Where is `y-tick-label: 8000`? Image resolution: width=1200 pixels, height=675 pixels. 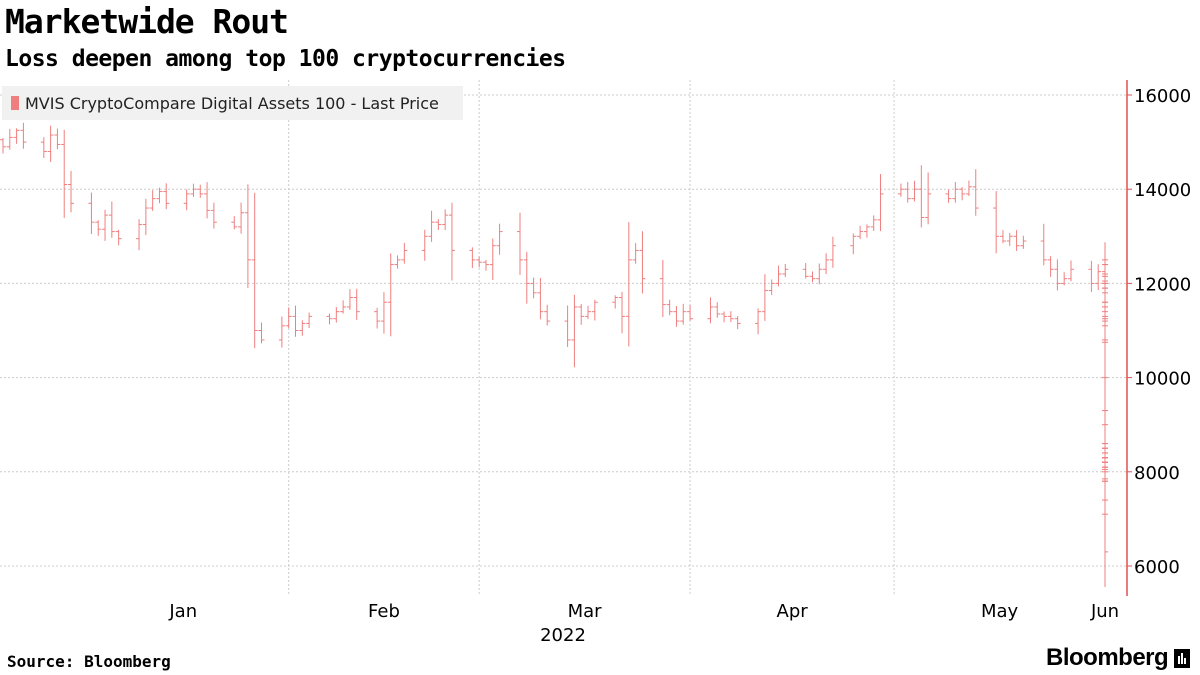
y-tick-label: 8000 is located at coordinates (1157, 473).